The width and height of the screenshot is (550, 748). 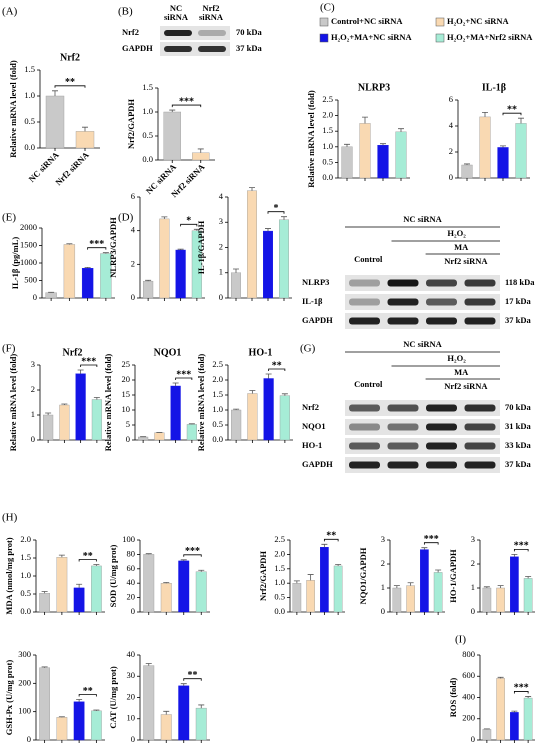 I want to click on y-axis-label: Relative mRNA level (fold), so click(x=13, y=109).